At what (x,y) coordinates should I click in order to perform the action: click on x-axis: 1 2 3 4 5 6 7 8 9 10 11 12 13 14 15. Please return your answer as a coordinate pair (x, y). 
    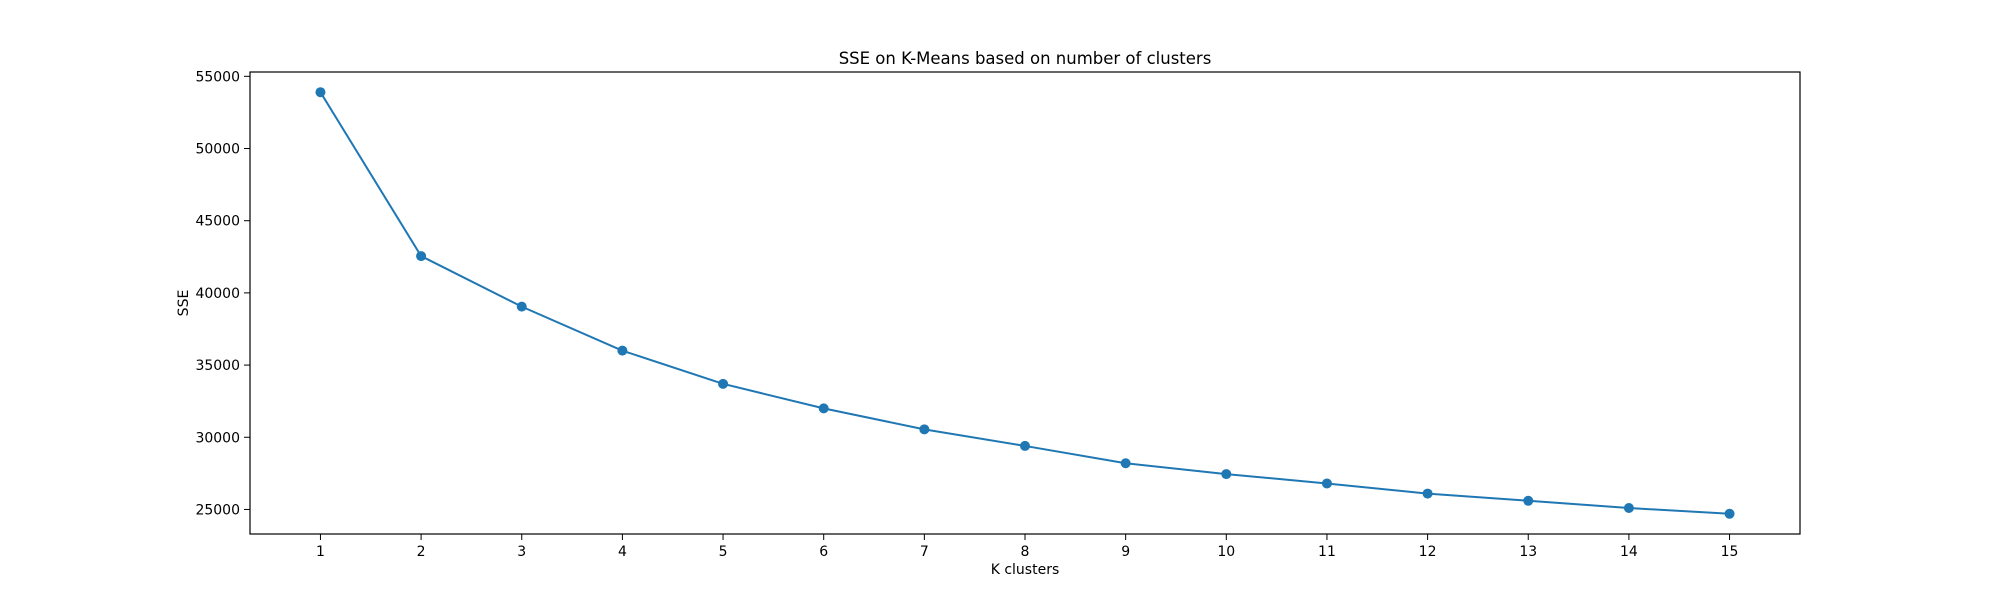
    Looking at the image, I should click on (1027, 547).